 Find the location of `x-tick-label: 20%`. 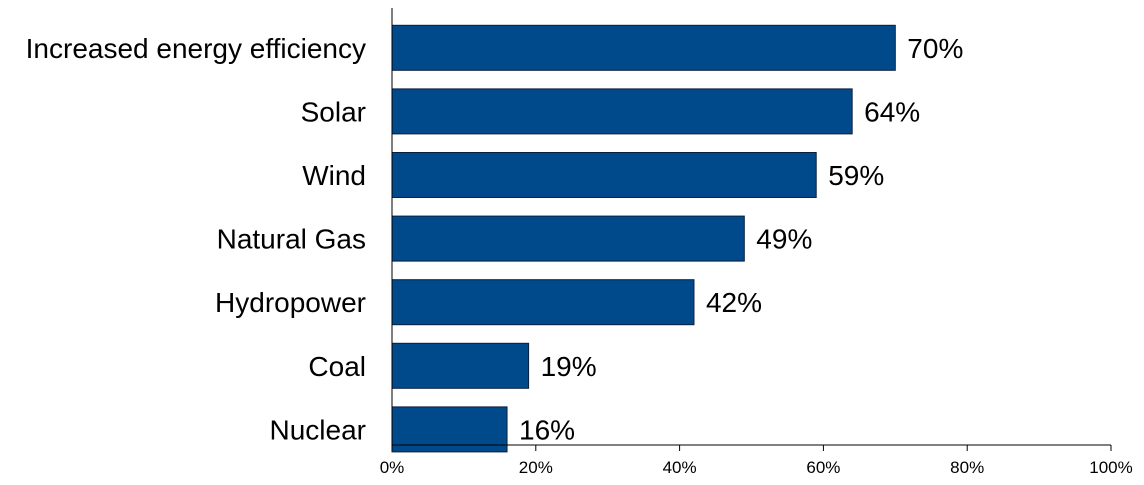

x-tick-label: 20% is located at coordinates (536, 467).